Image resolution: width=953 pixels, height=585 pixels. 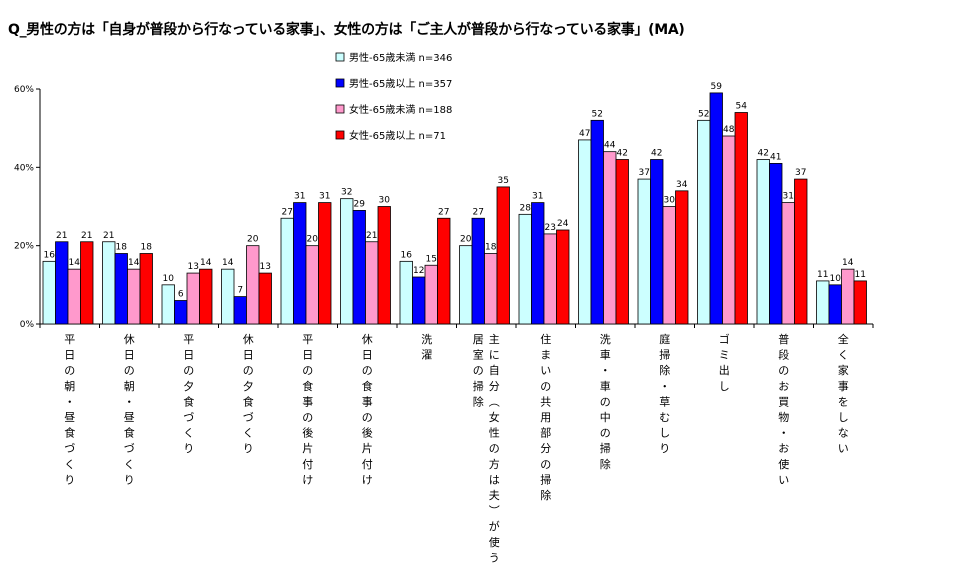 What do you see at coordinates (426, 347) in the screenshot?
I see `category-label: 洗濯` at bounding box center [426, 347].